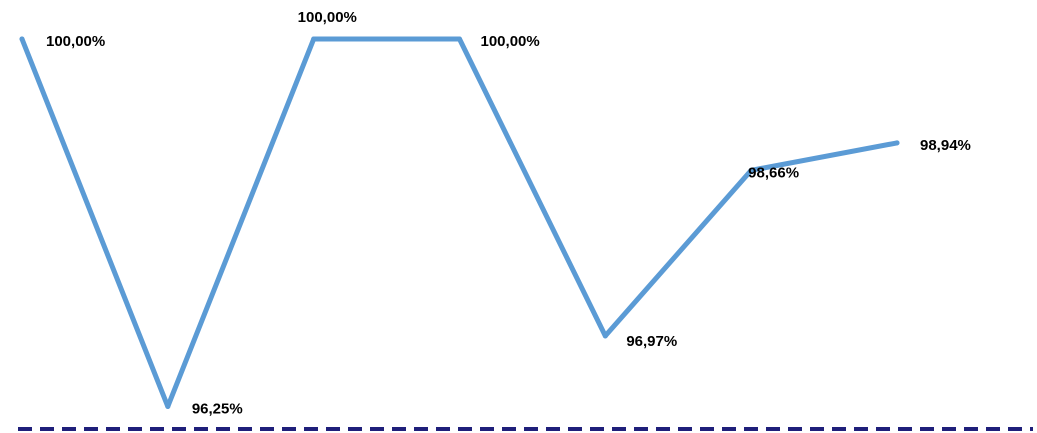 This screenshot has width=1037, height=433. What do you see at coordinates (651, 341) in the screenshot?
I see `data-label: 96,97%` at bounding box center [651, 341].